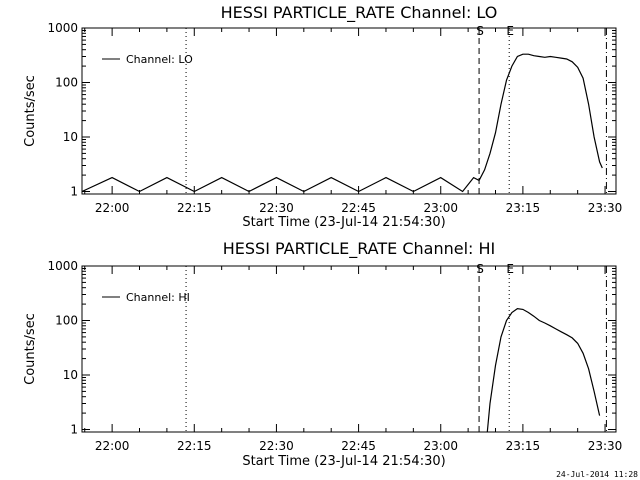  What do you see at coordinates (543, 370) in the screenshot?
I see `series-line` at bounding box center [543, 370].